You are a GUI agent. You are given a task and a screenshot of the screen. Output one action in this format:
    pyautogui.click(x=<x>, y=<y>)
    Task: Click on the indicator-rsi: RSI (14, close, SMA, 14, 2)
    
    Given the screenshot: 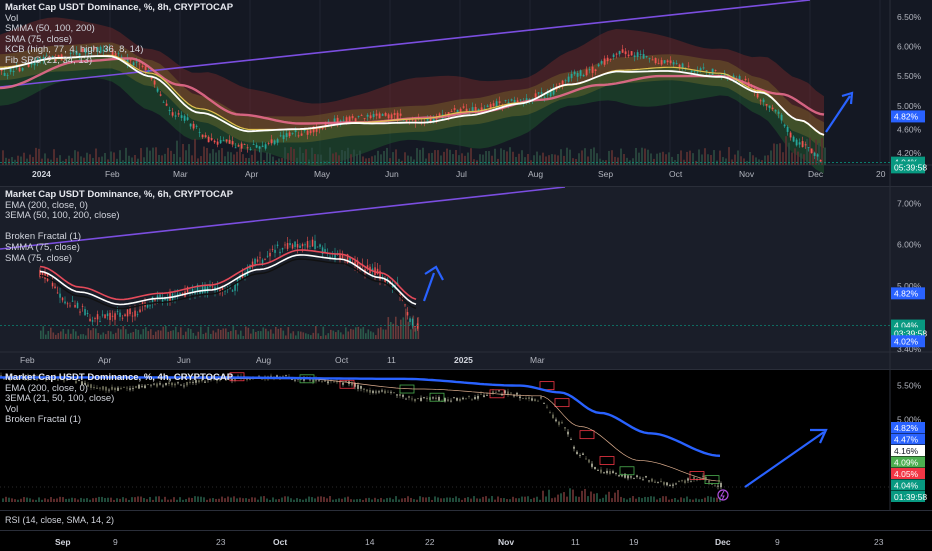 What is the action you would take?
    pyautogui.click(x=60, y=520)
    